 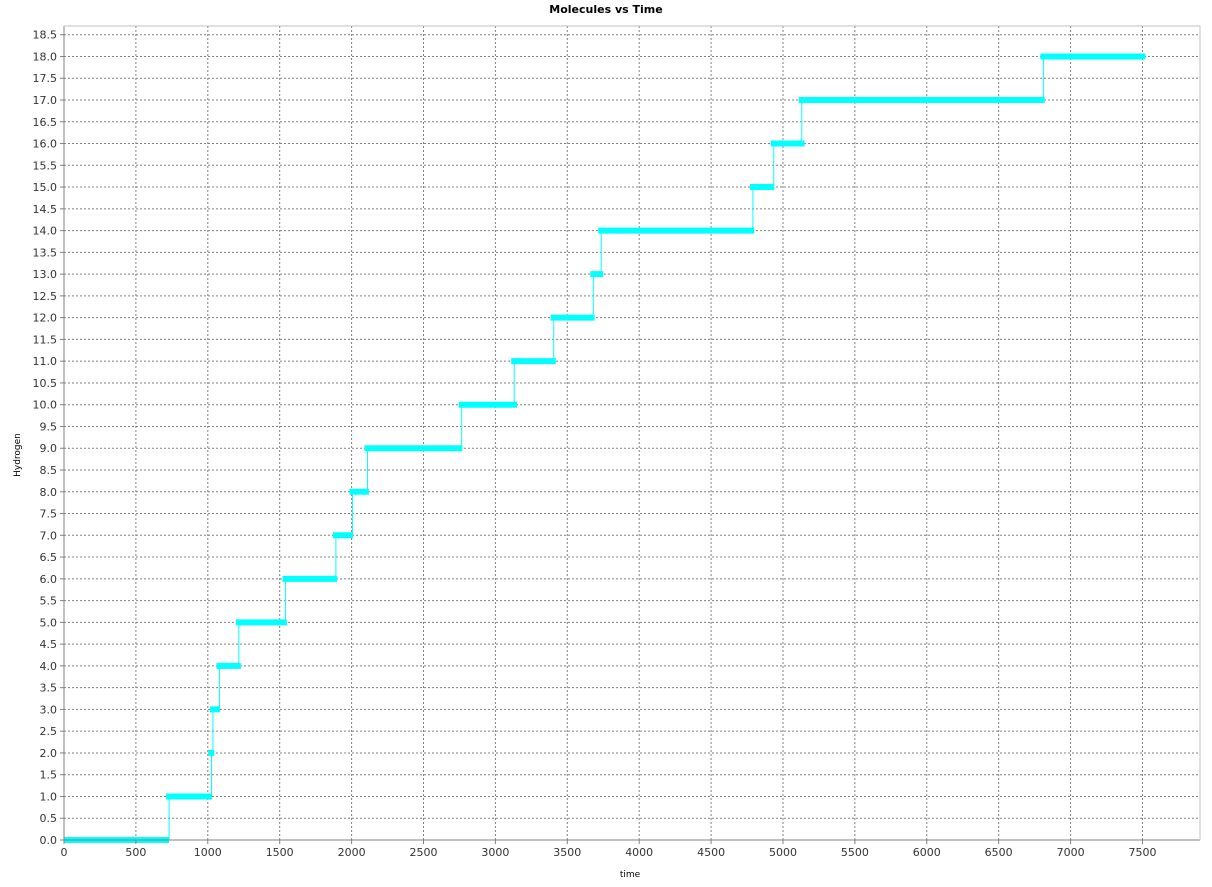 I want to click on y-tick-label: 12.0, so click(x=45, y=318).